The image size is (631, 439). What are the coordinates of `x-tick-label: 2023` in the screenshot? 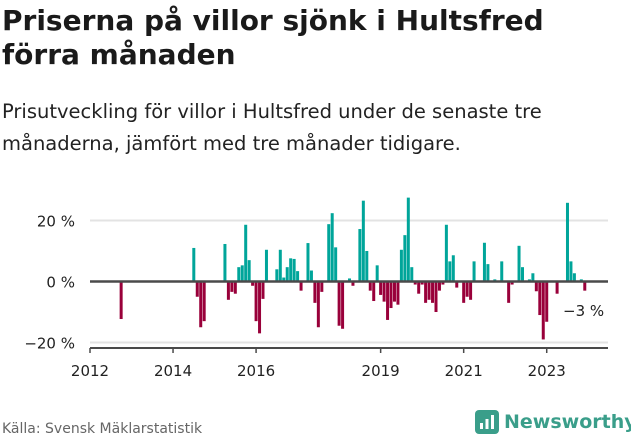 It's located at (547, 371).